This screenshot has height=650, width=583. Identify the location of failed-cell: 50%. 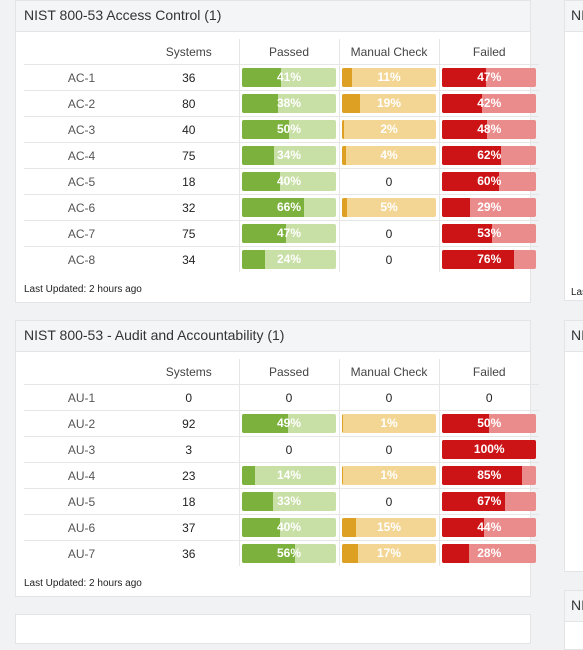
(488, 423).